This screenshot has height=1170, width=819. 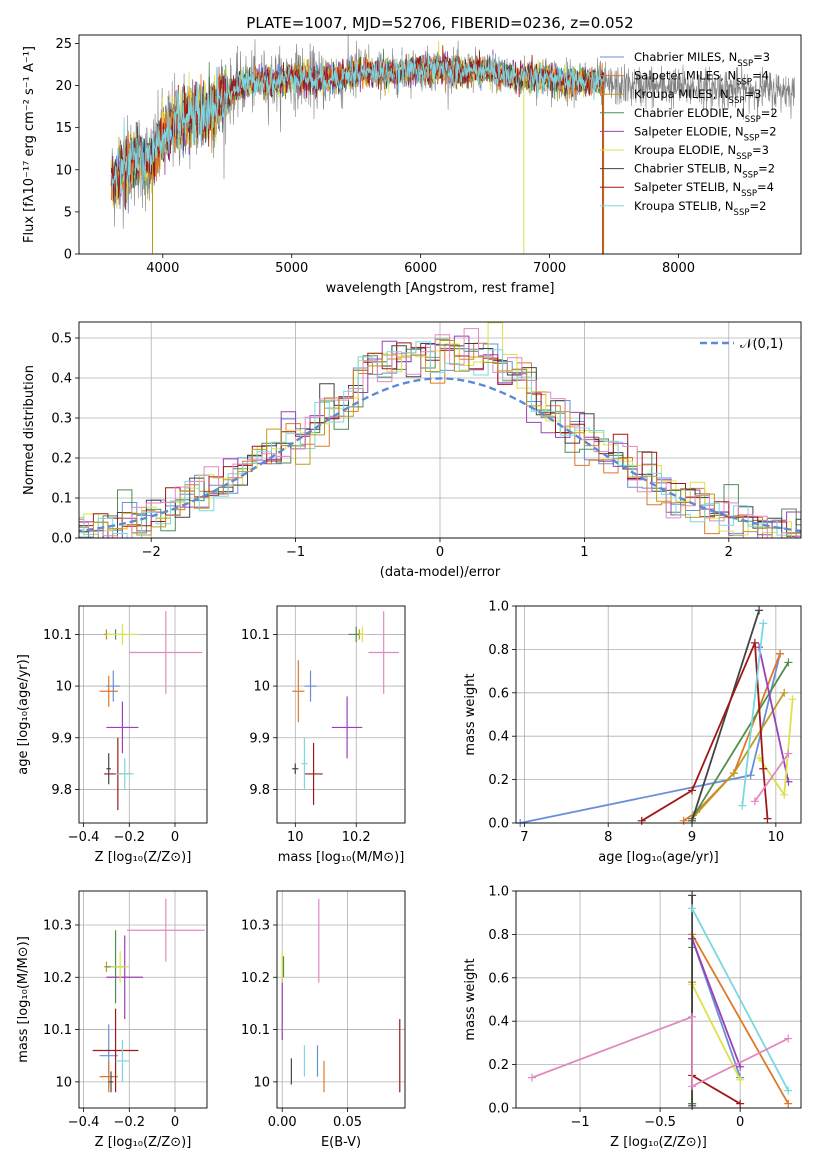 What do you see at coordinates (323, 735) in the screenshot?
I see `age-vs-mass-panel: 10 10.2 9.8 9.9 10 10.1 mass [log₁₀(M/M⊙)]` at bounding box center [323, 735].